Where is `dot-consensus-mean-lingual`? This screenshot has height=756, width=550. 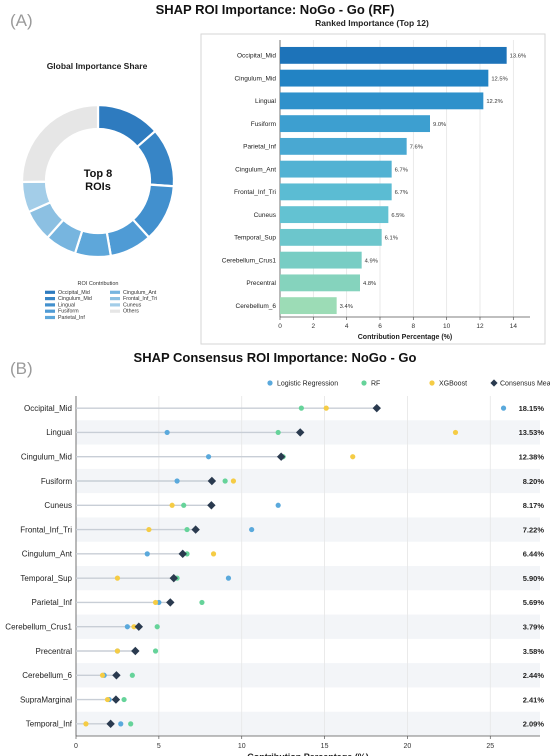 dot-consensus-mean-lingual is located at coordinates (300, 432).